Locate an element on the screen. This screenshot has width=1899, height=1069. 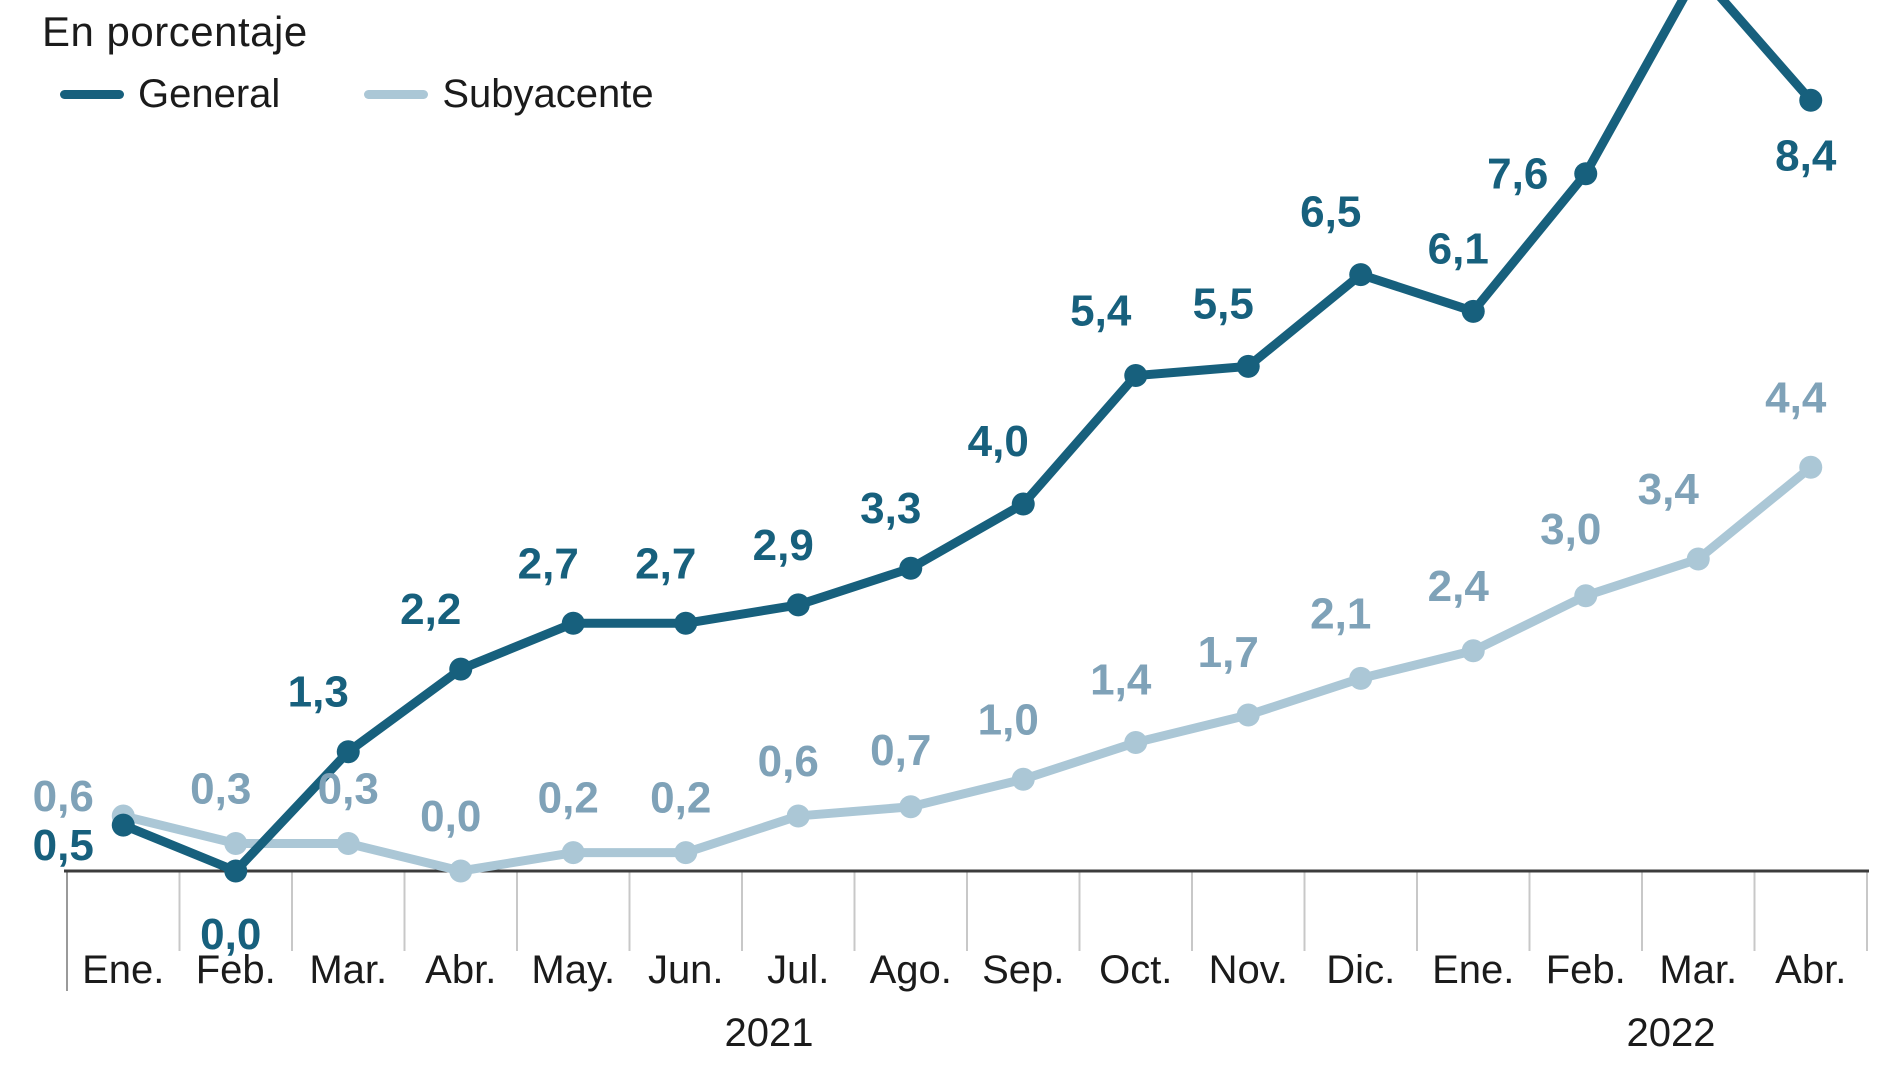
x-axis-month-label: May. is located at coordinates (573, 970).